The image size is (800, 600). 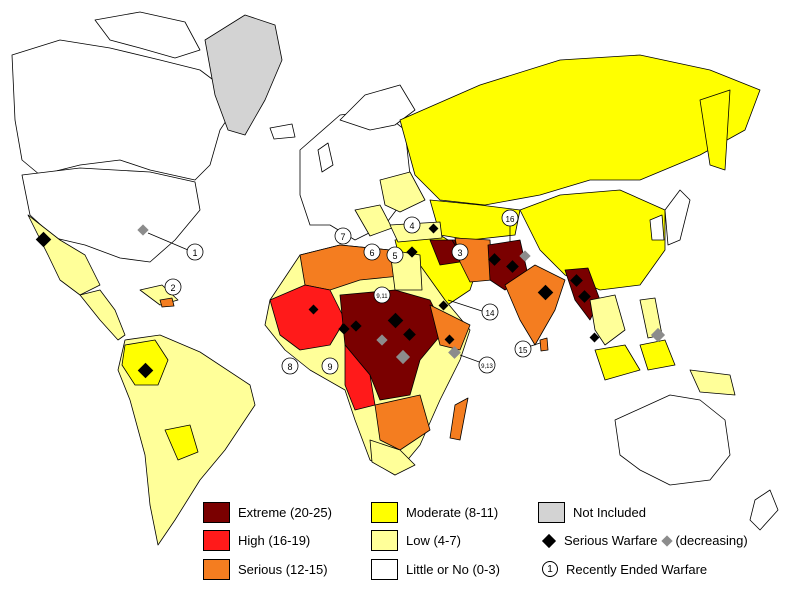 I want to click on ended-label-7: 7, so click(x=342, y=237).